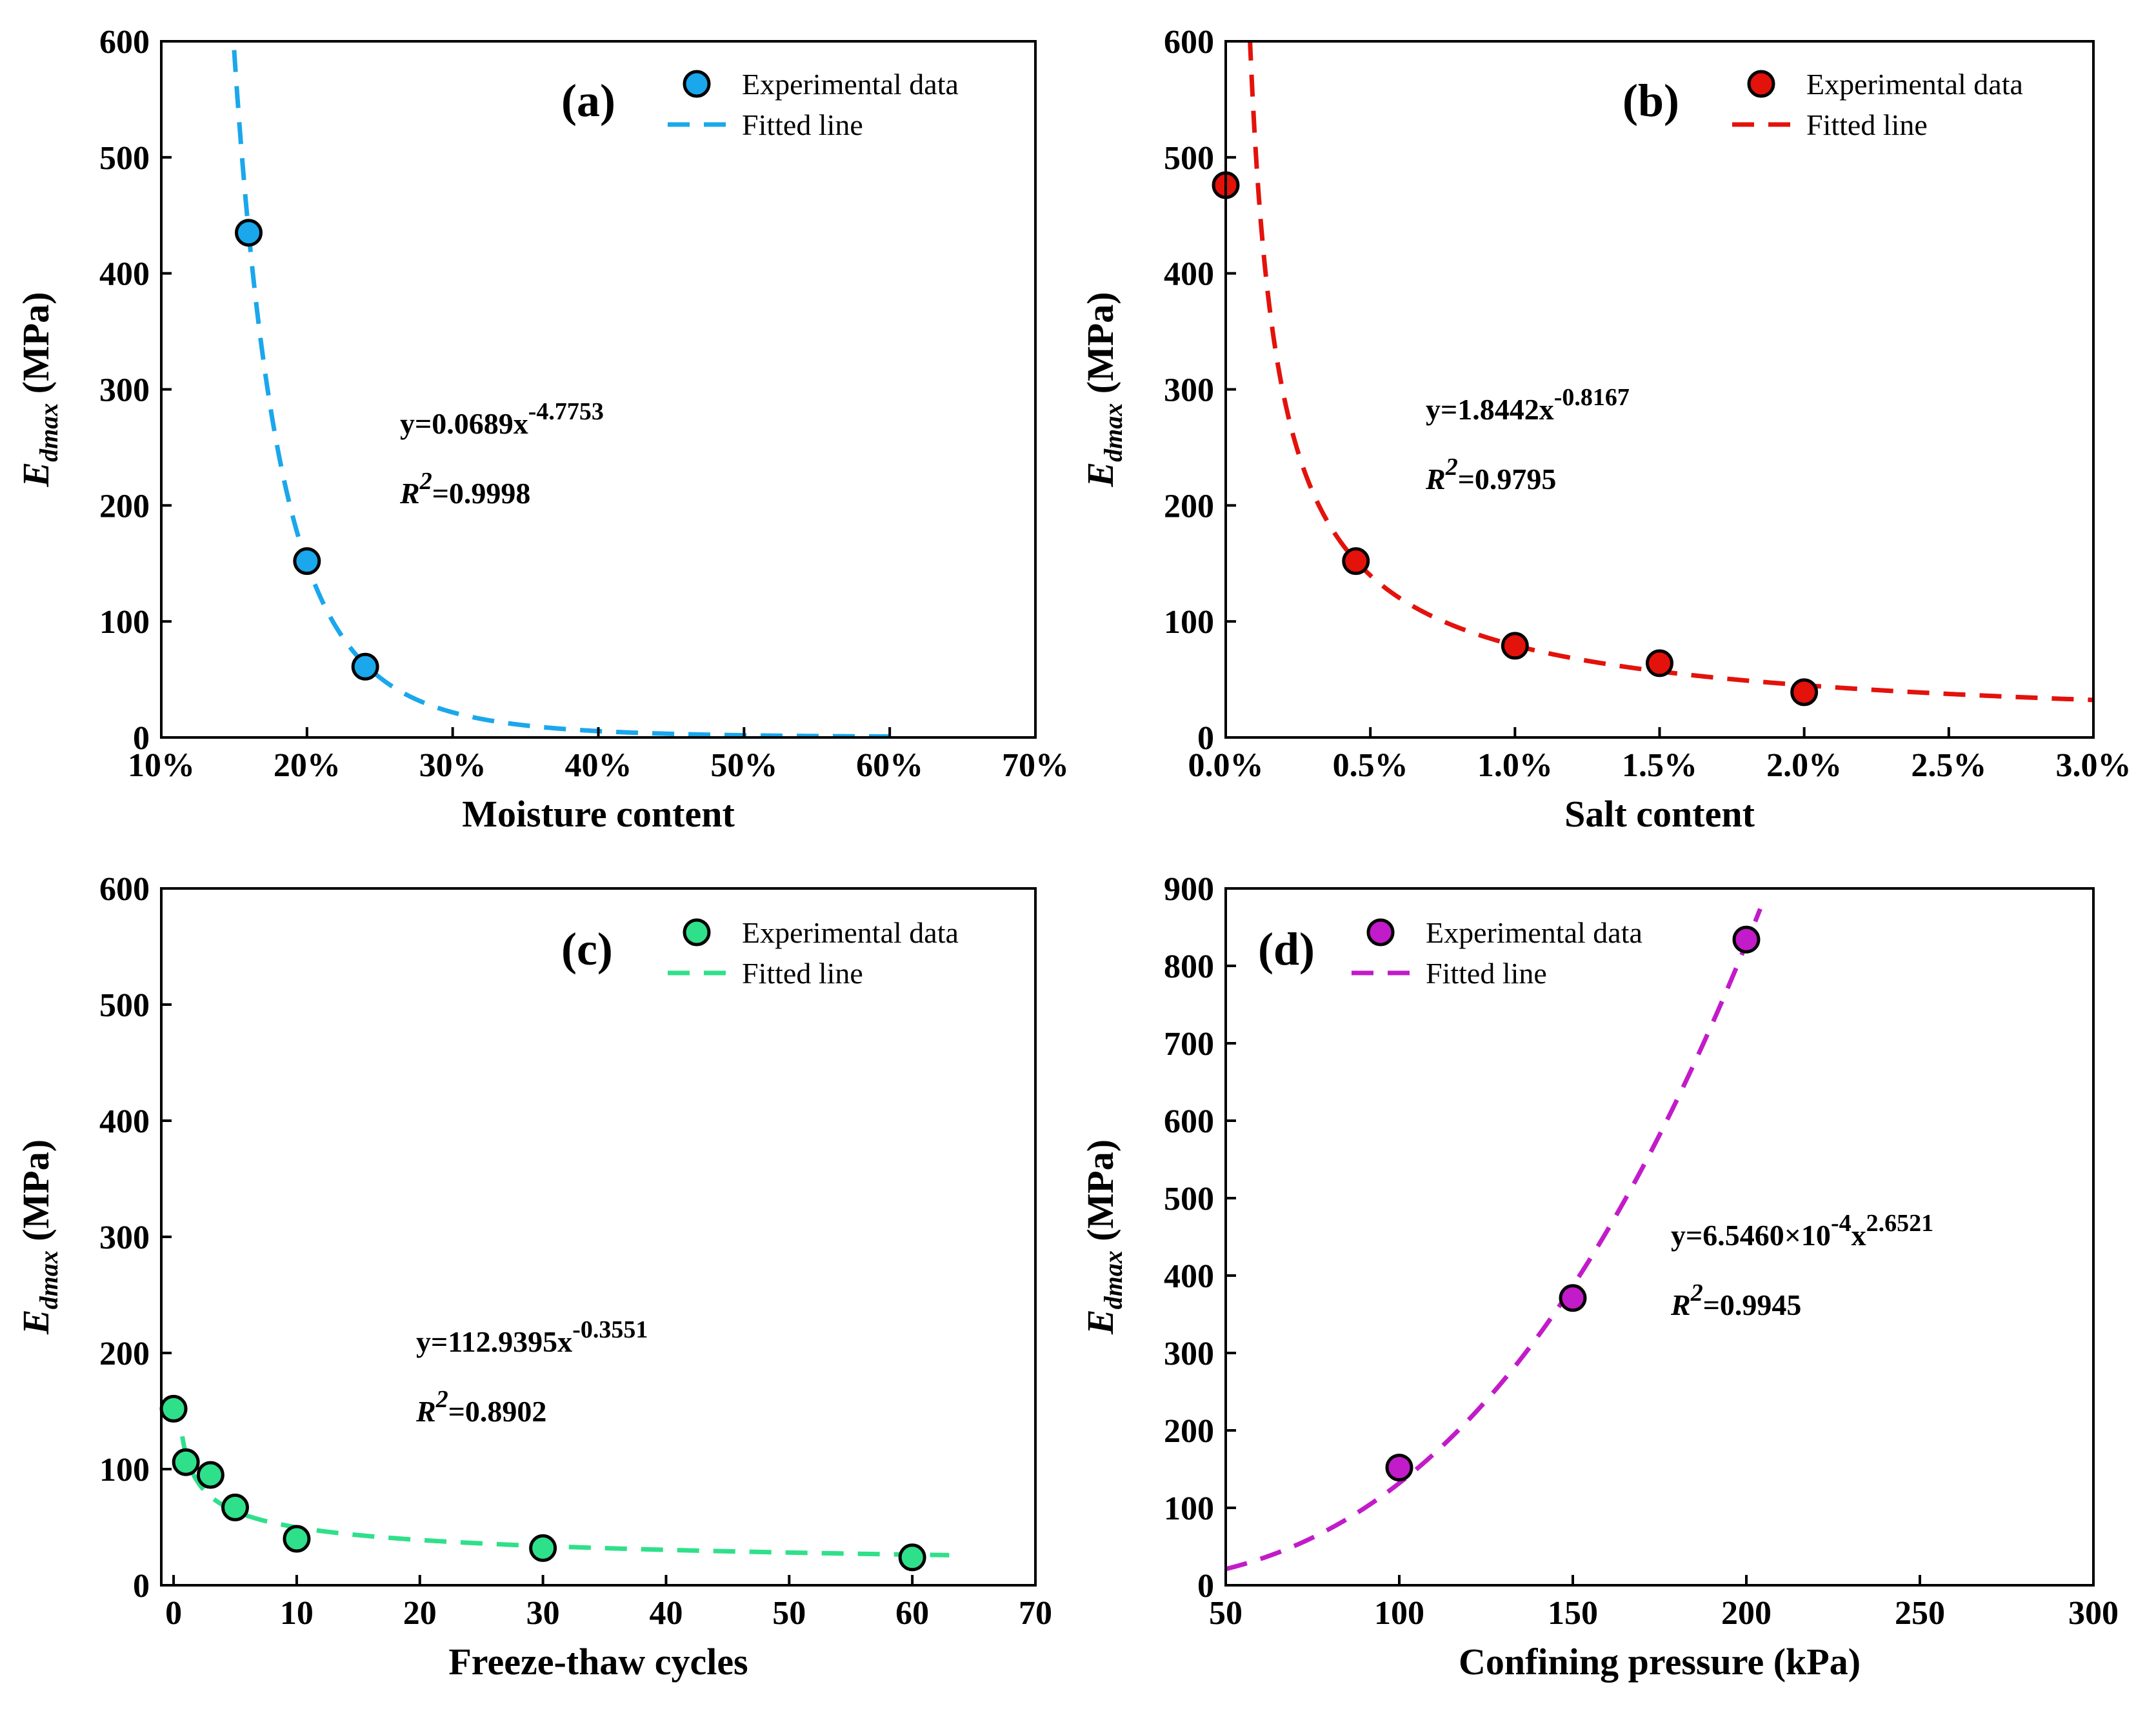 This screenshot has width=2156, height=1713. What do you see at coordinates (453, 765) in the screenshot?
I see `x-tick-label: 30%` at bounding box center [453, 765].